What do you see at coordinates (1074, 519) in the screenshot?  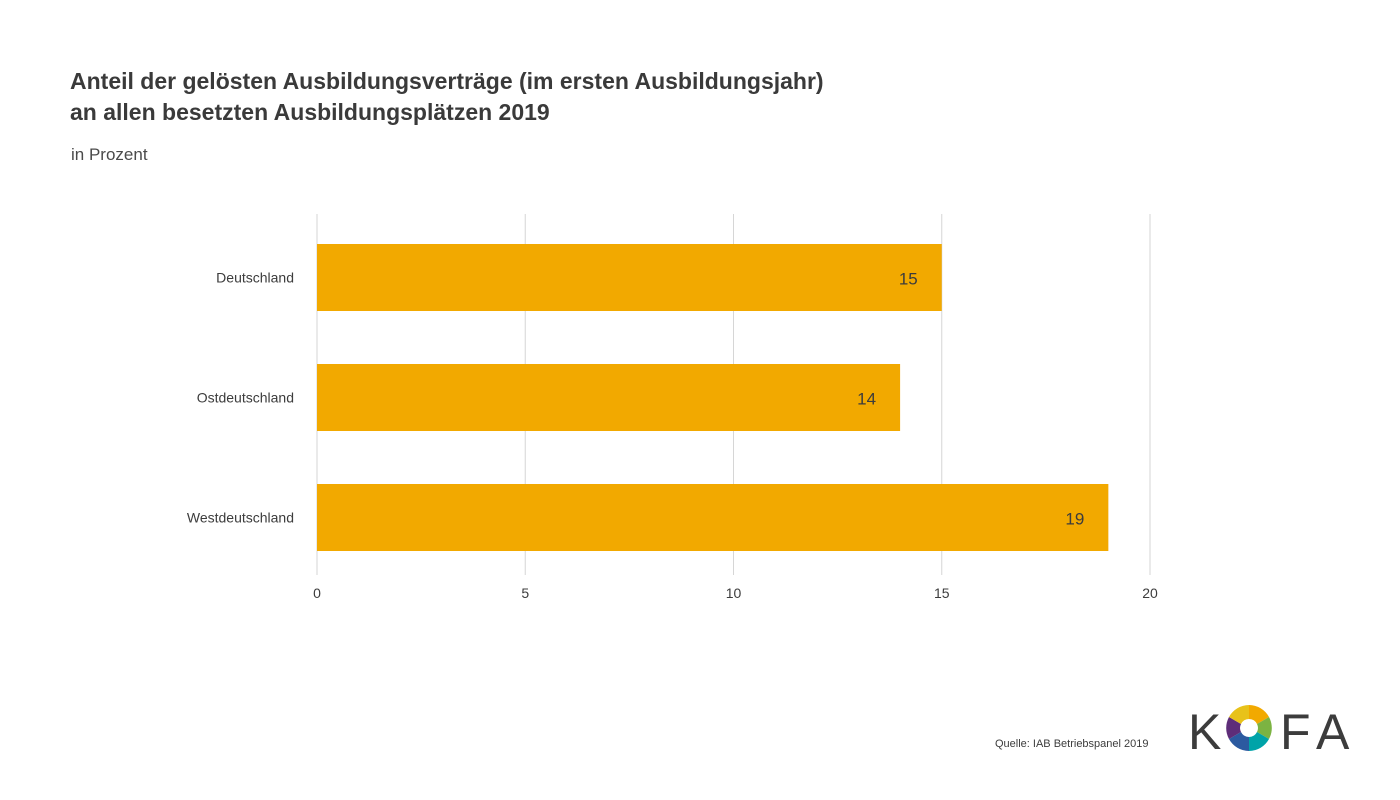 I see `data-label: 19` at bounding box center [1074, 519].